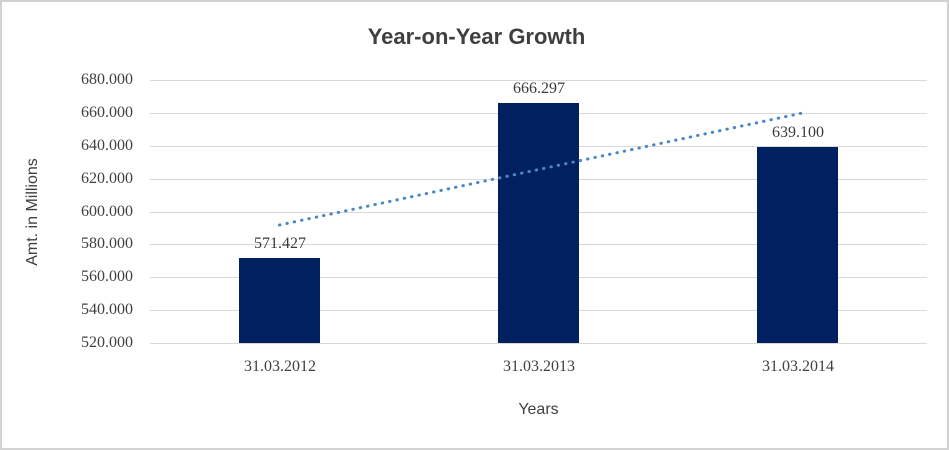 This screenshot has height=450, width=949. Describe the element at coordinates (280, 366) in the screenshot. I see `x-axis-tick-label: 31.03.2012` at that location.